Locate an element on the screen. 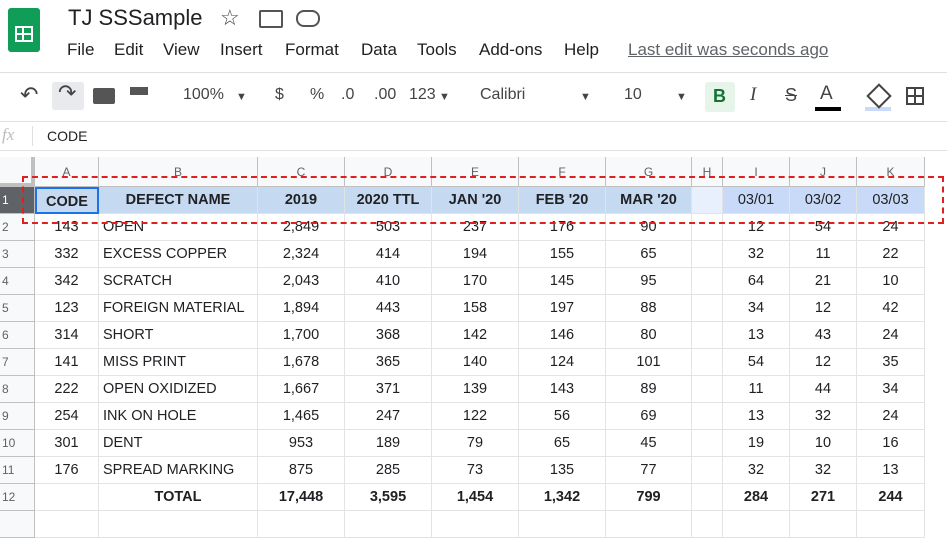 The image size is (947, 538). cell: 365 is located at coordinates (388, 362).